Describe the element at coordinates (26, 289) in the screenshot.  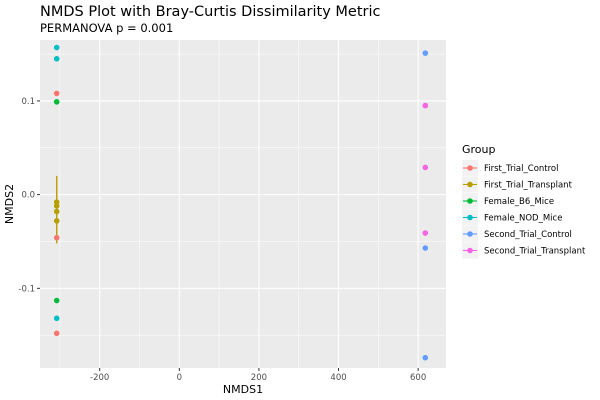
I see `y-tick-label: -0.1` at that location.